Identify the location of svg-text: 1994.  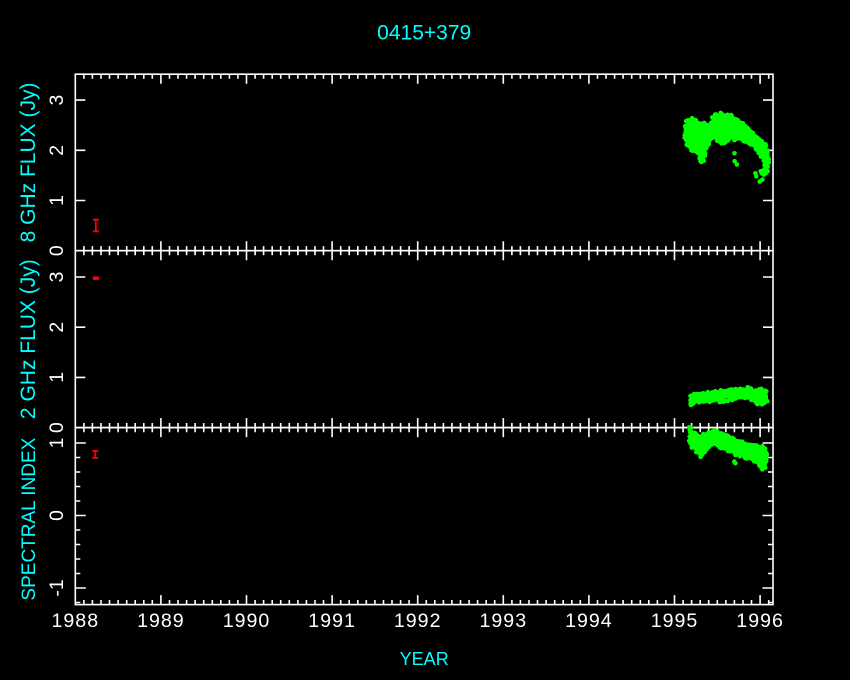
(589, 621).